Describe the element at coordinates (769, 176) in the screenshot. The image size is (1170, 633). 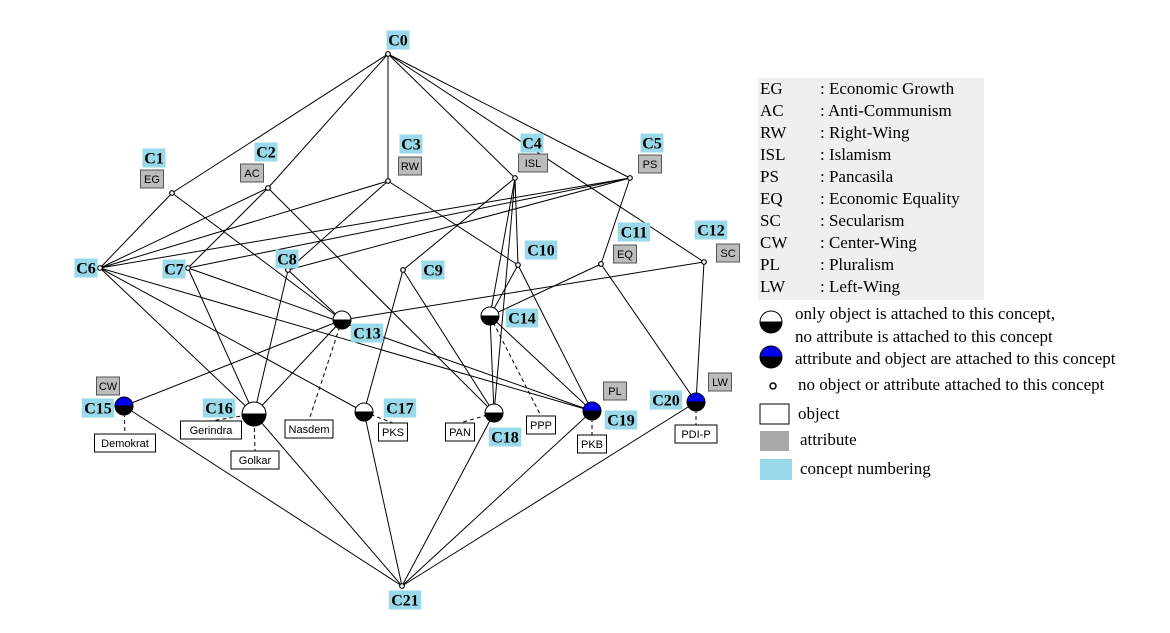
I see `legend-abbr-ps: PS` at that location.